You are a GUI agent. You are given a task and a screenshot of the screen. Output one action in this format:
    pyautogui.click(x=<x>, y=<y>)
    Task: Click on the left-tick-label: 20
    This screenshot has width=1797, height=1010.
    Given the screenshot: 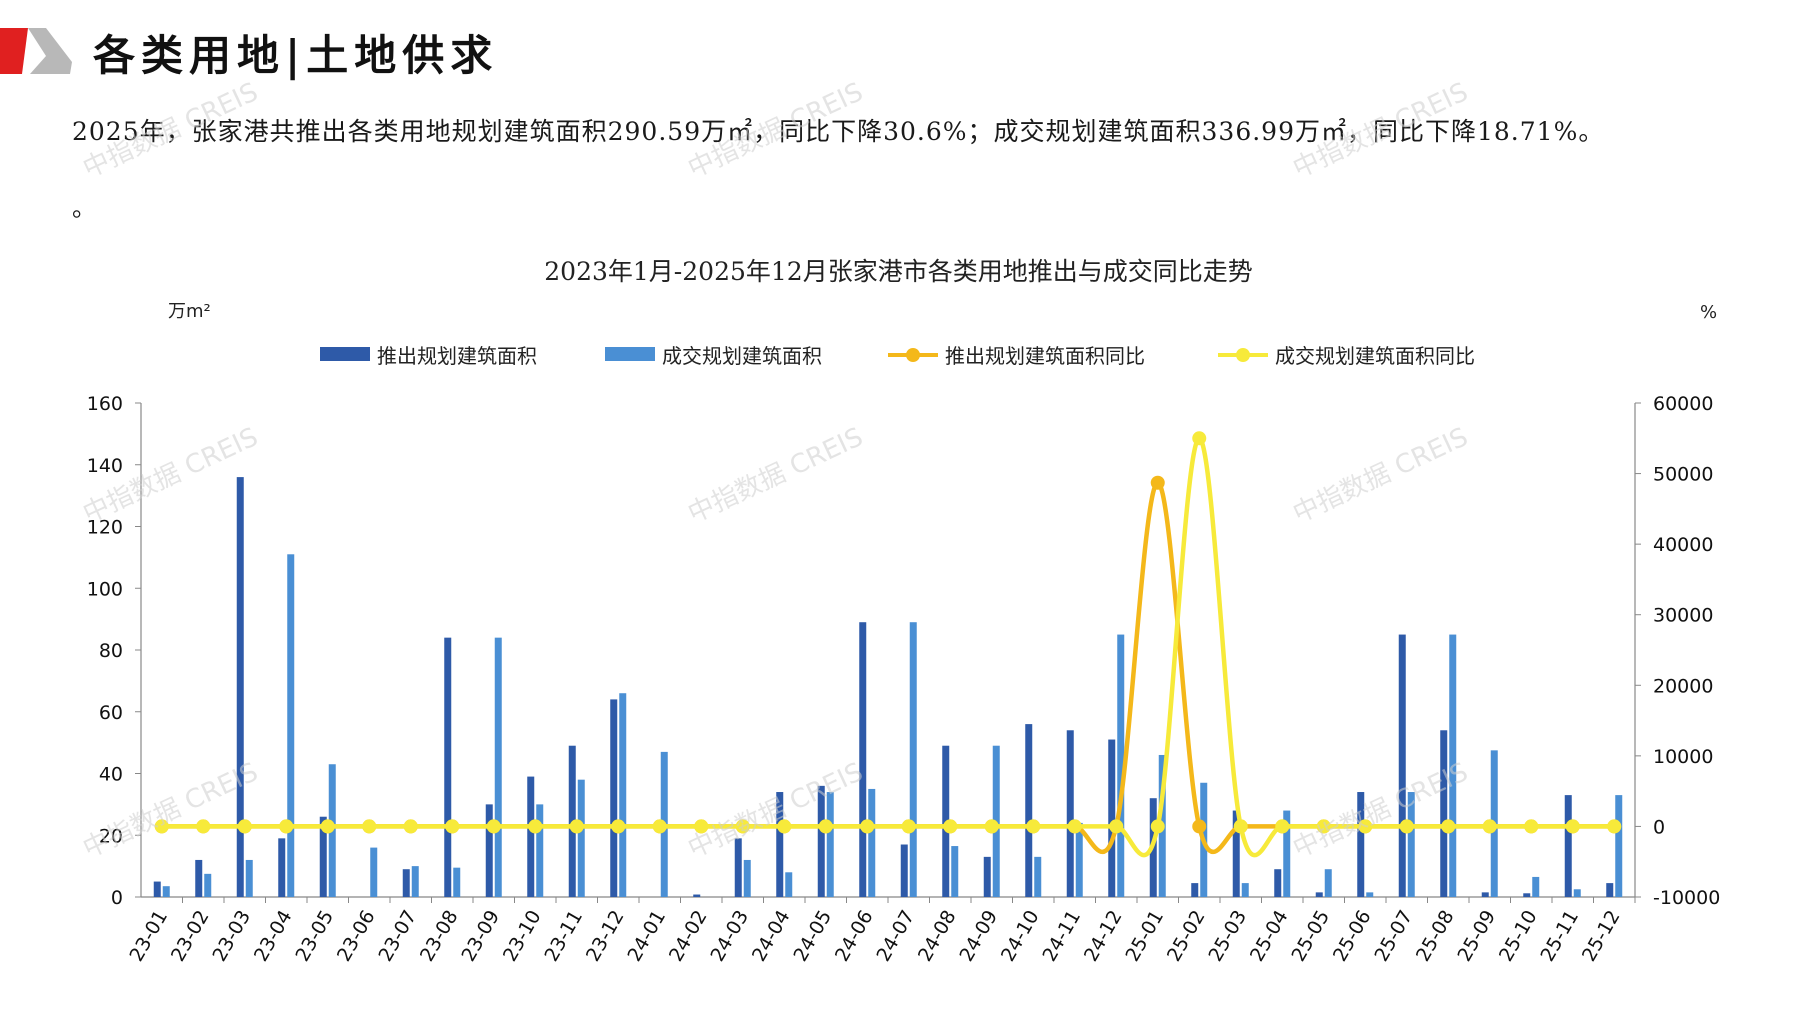 What is the action you would take?
    pyautogui.click(x=111, y=836)
    